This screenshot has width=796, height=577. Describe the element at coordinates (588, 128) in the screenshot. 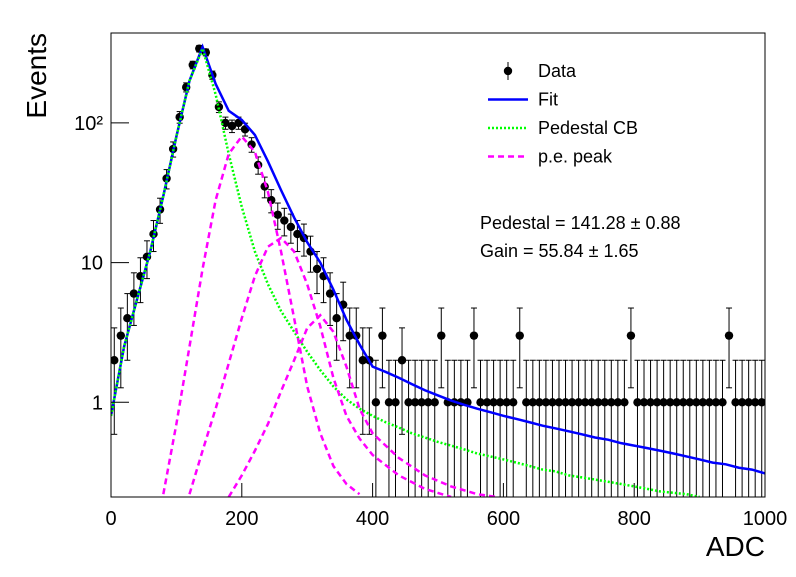

I see `legend-label: Pedestal CB` at that location.